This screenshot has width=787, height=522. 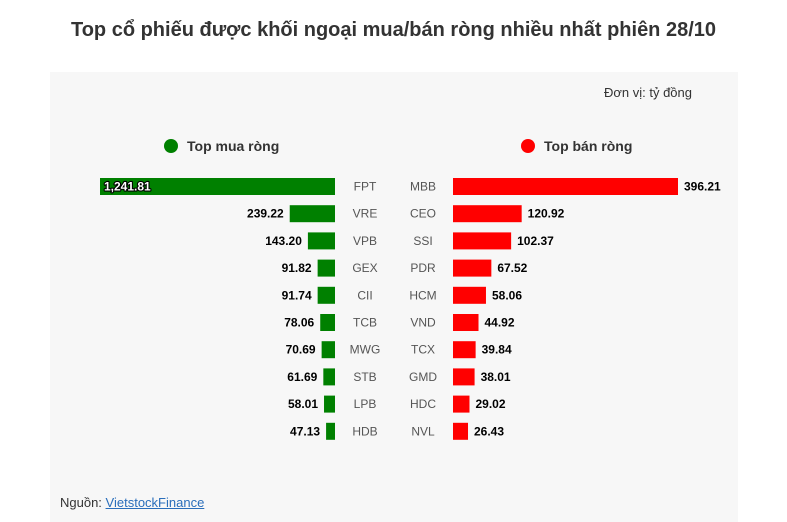 What do you see at coordinates (422, 241) in the screenshot?
I see `sell-category-label: SSI` at bounding box center [422, 241].